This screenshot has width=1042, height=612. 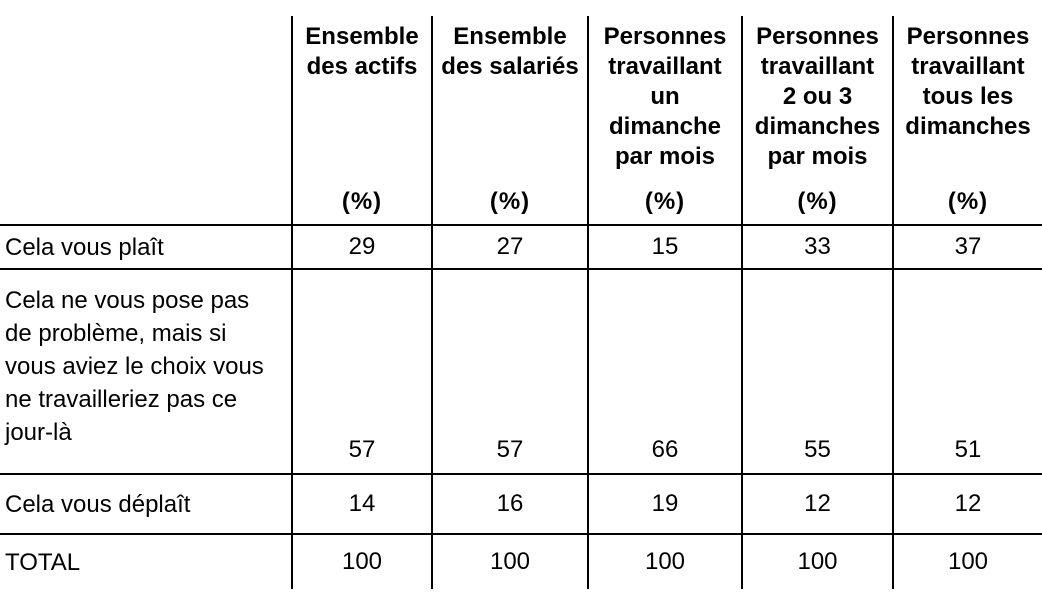 I want to click on value-cell: 14, so click(x=361, y=504).